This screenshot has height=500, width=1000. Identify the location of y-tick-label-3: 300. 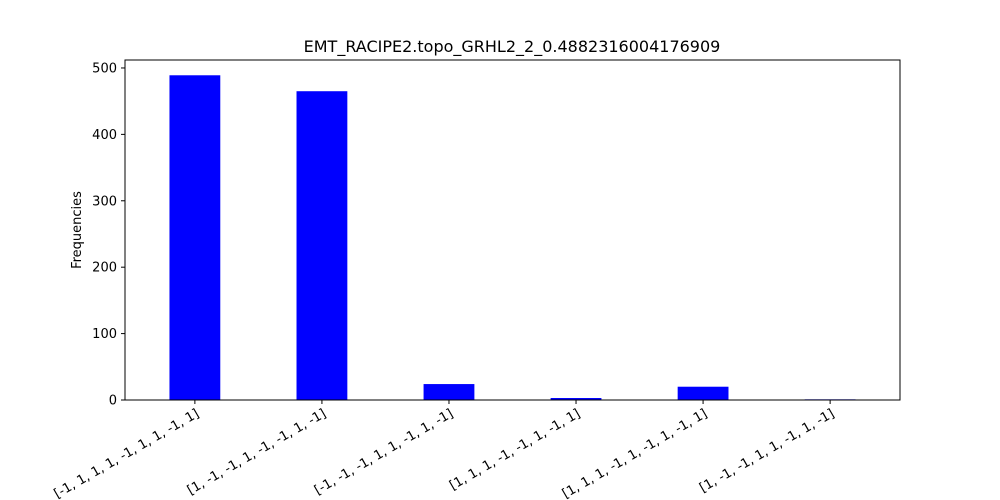
(104, 201).